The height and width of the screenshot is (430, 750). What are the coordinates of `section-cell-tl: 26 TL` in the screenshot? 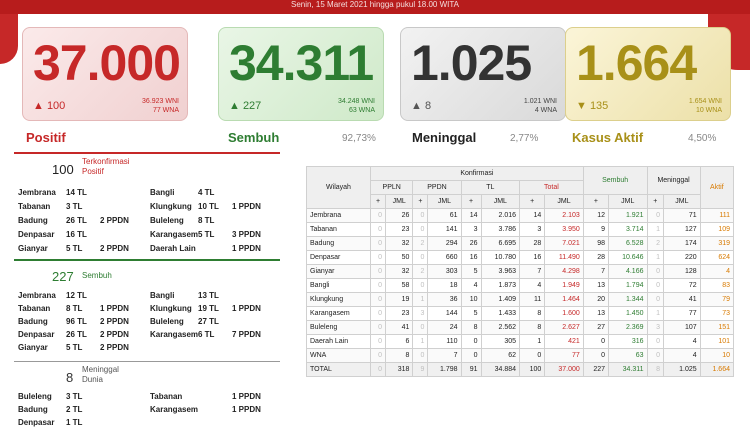 It's located at (76, 220).